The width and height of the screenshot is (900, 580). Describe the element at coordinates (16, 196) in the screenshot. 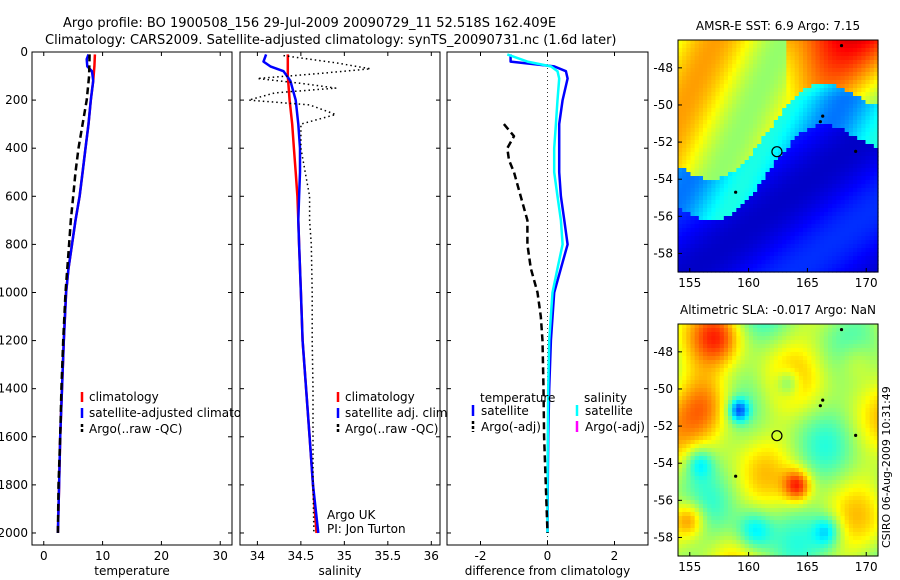

I see `y-tick-label: 600` at that location.